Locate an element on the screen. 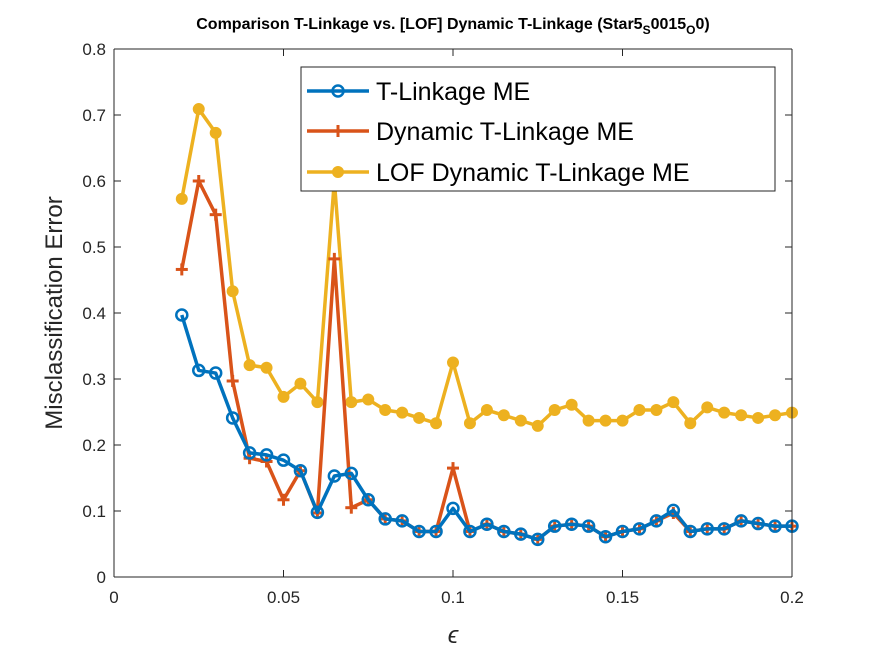 This screenshot has width=875, height=656. legend-label: T-Linkage ME is located at coordinates (453, 92).